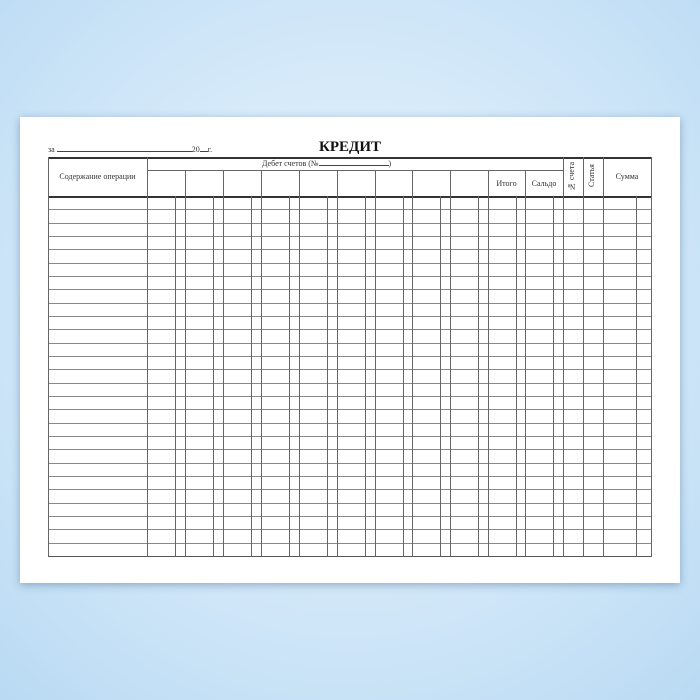 This screenshot has width=700, height=700. Describe the element at coordinates (350, 147) in the screenshot. I see `form-title: КРЕДИТ` at that location.